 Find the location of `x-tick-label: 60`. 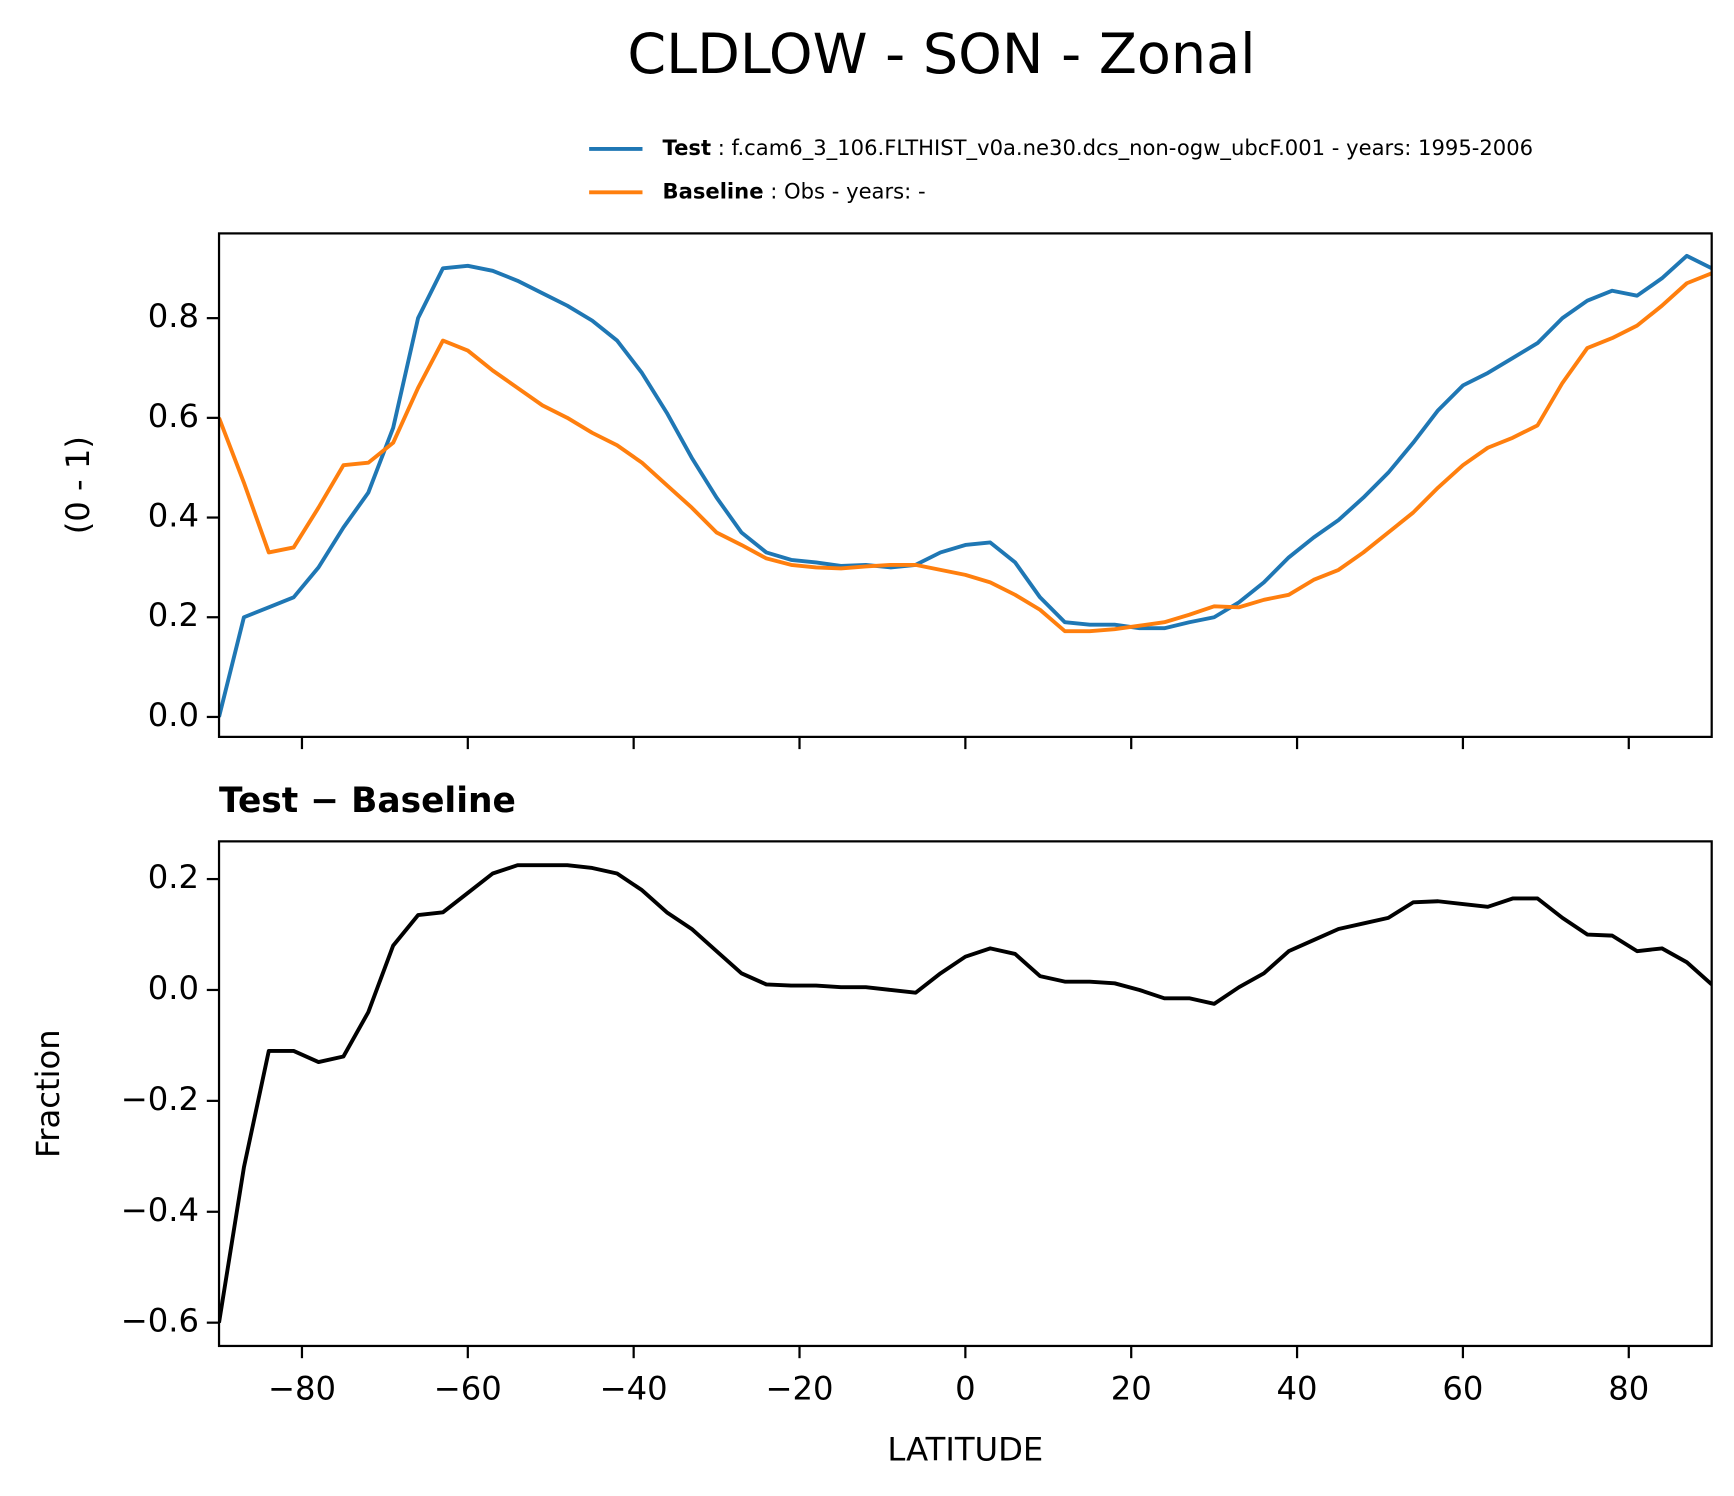

x-tick-label: 60 is located at coordinates (1462, 1388).